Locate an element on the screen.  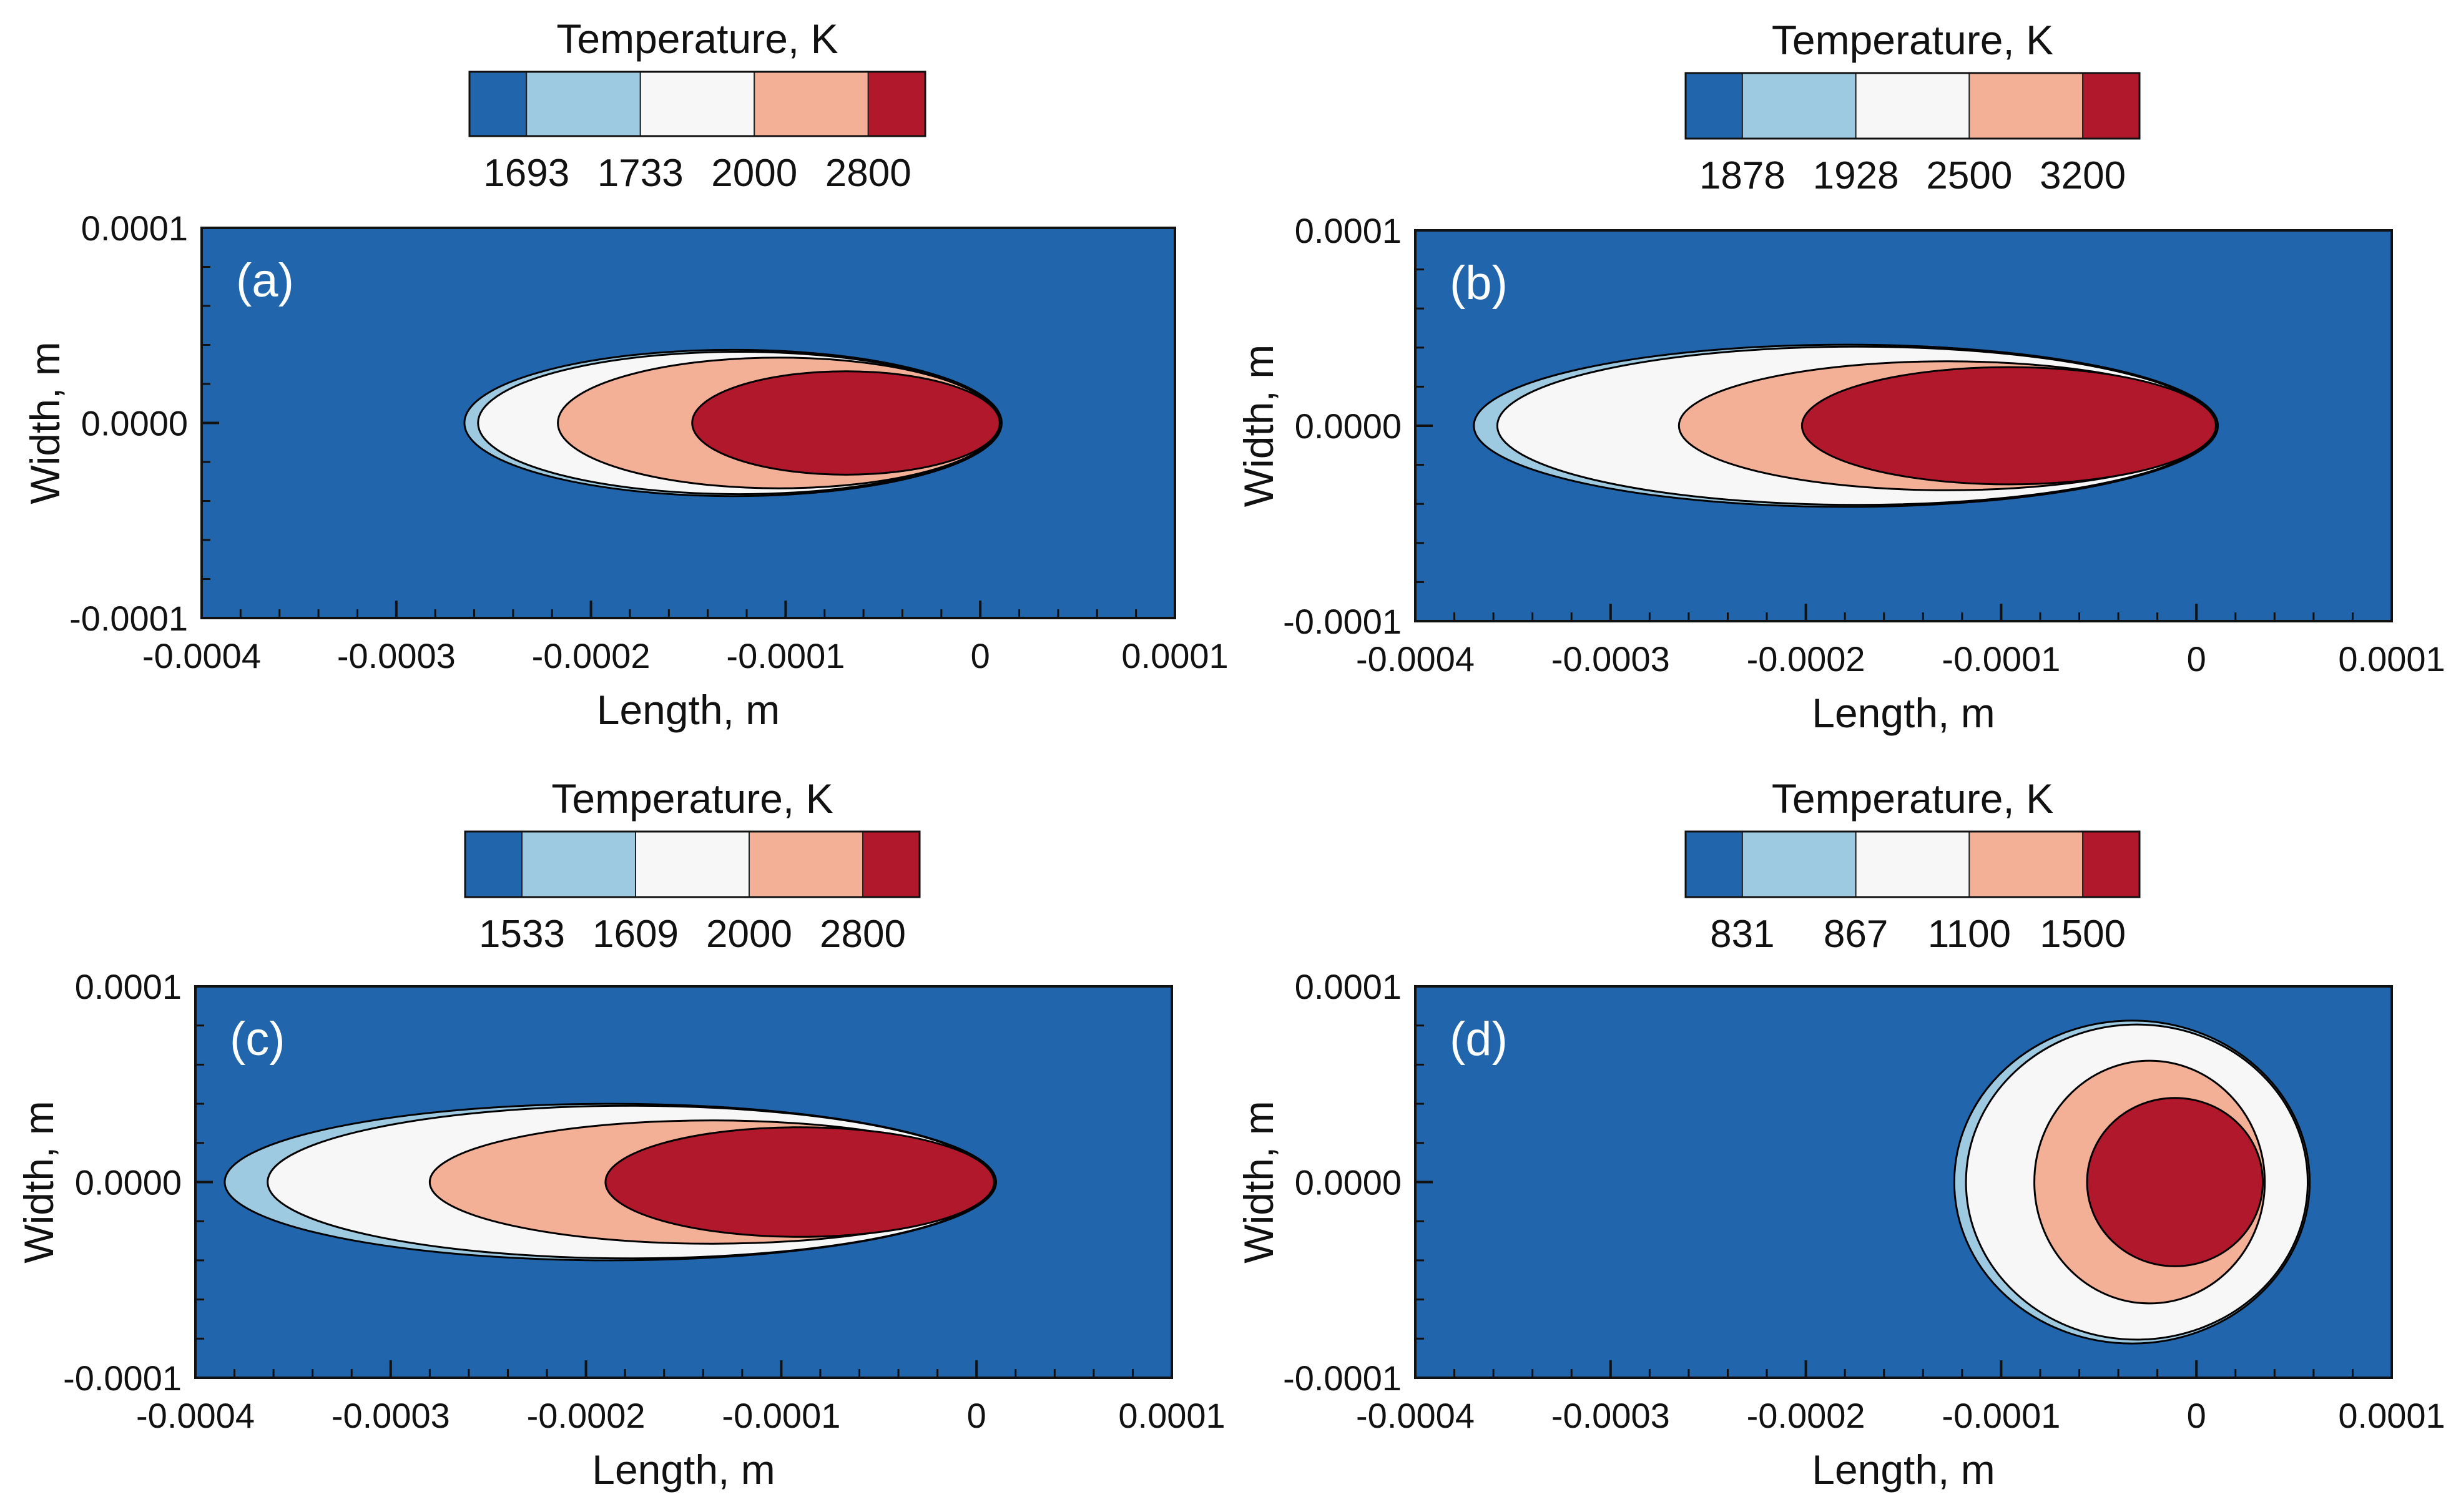
colorbar-tick-label: 1500 is located at coordinates (2083, 935).